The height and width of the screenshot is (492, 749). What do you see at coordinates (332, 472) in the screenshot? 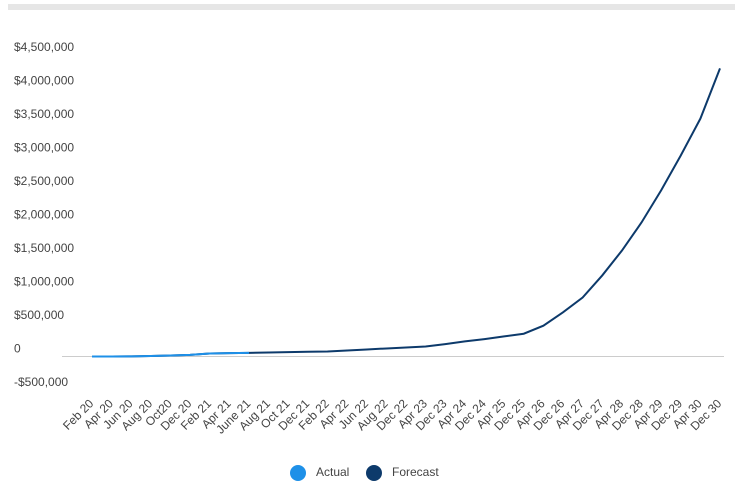
I see `legend-label: Actual` at bounding box center [332, 472].